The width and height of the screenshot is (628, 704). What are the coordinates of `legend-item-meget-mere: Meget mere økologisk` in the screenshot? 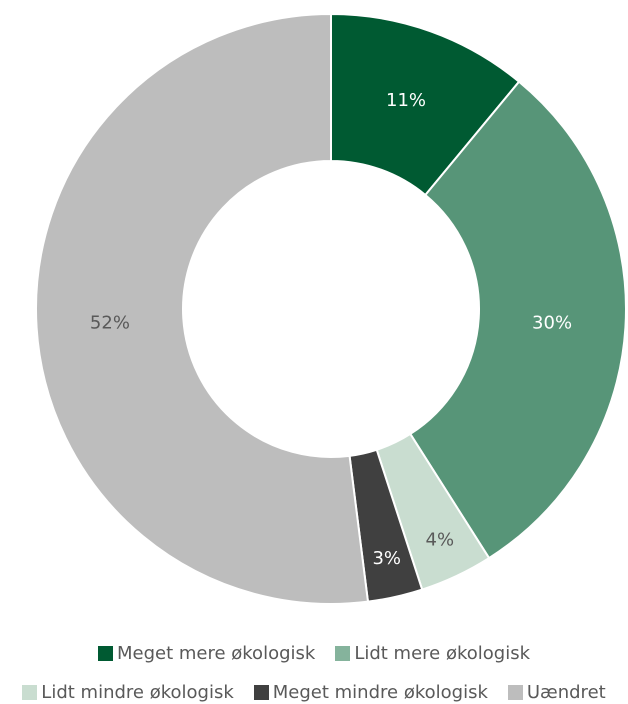 It's located at (206, 653).